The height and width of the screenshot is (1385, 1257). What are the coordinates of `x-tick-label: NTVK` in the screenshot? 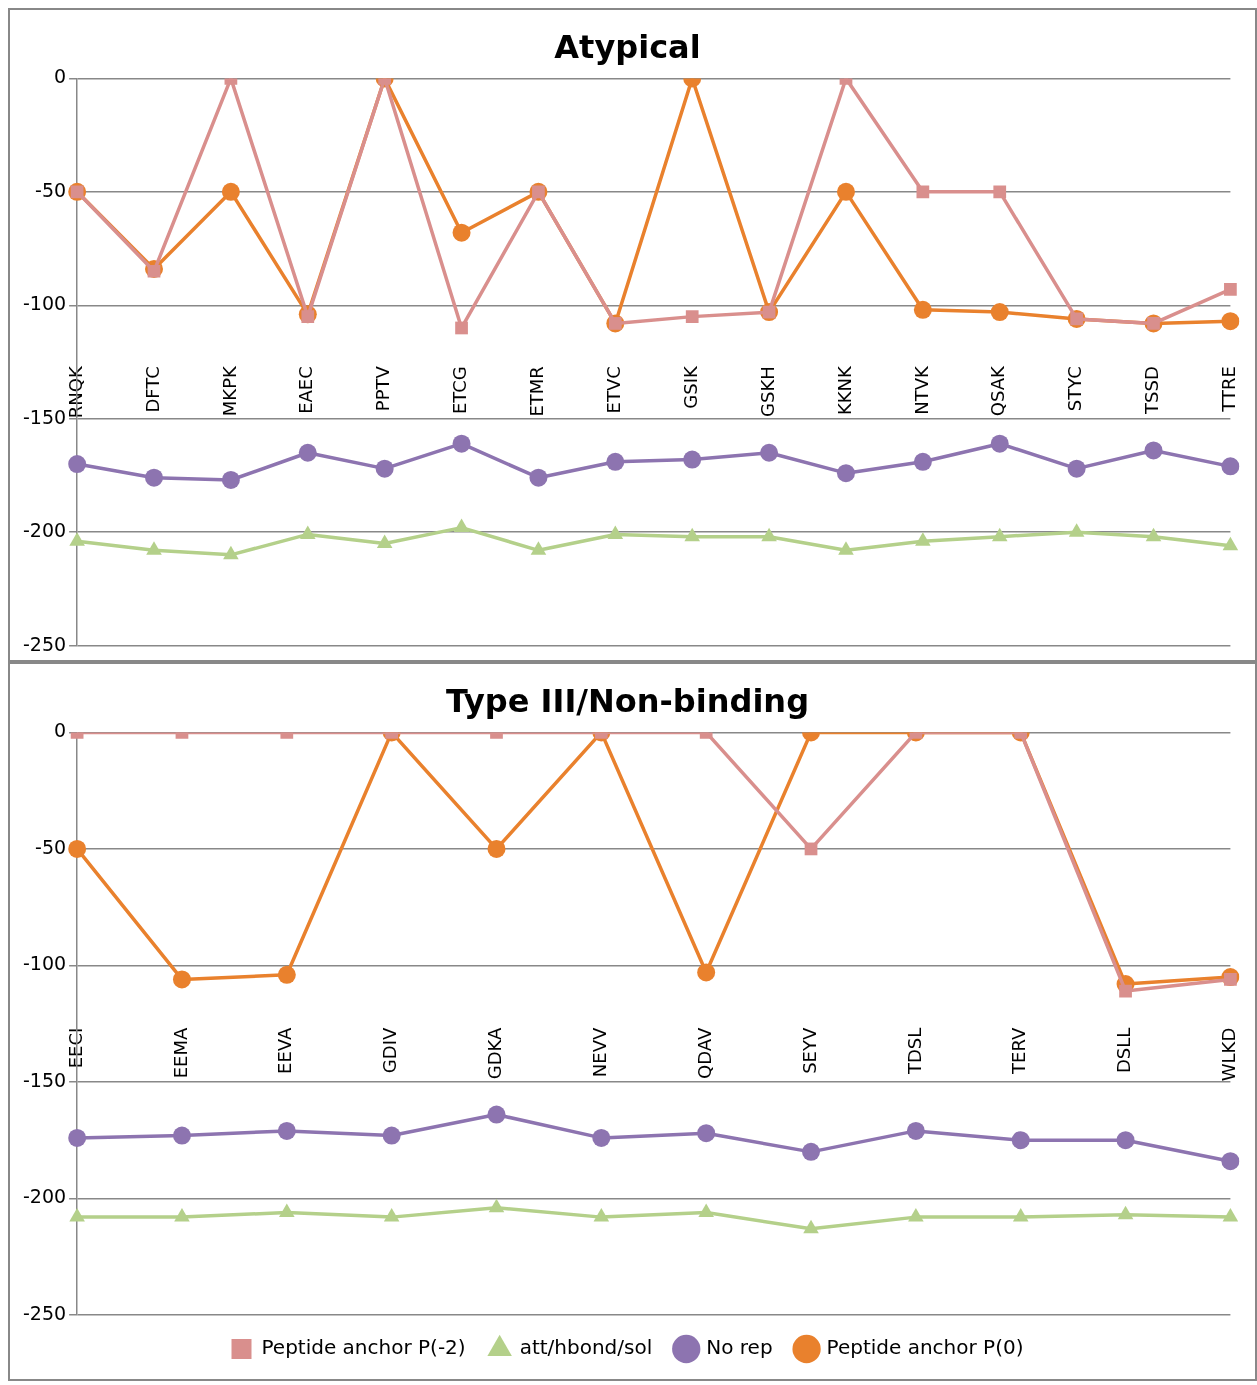 It's located at (921, 390).